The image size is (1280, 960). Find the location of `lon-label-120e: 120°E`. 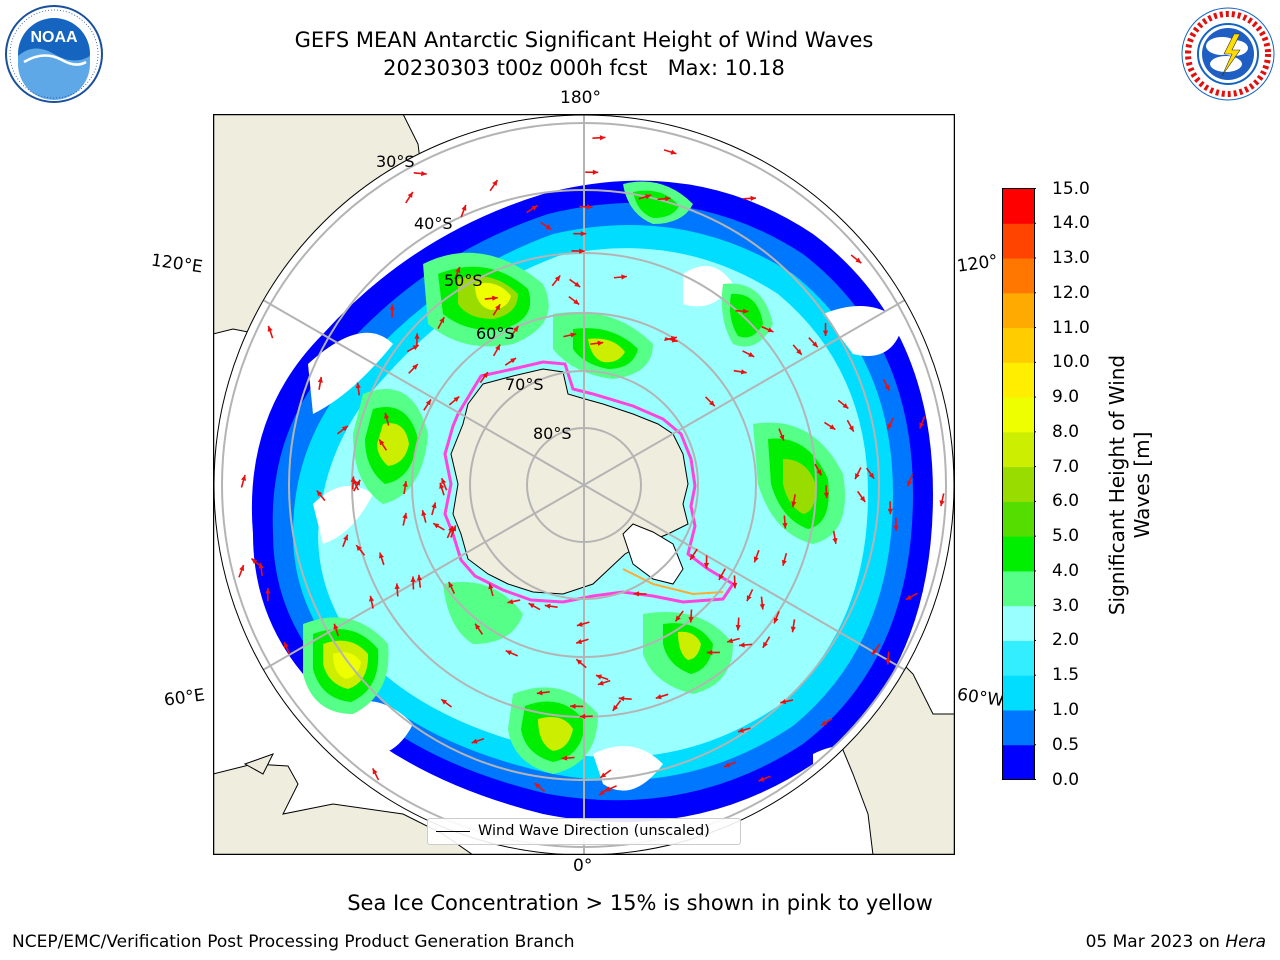

lon-label-120e: 120°E is located at coordinates (176, 264).